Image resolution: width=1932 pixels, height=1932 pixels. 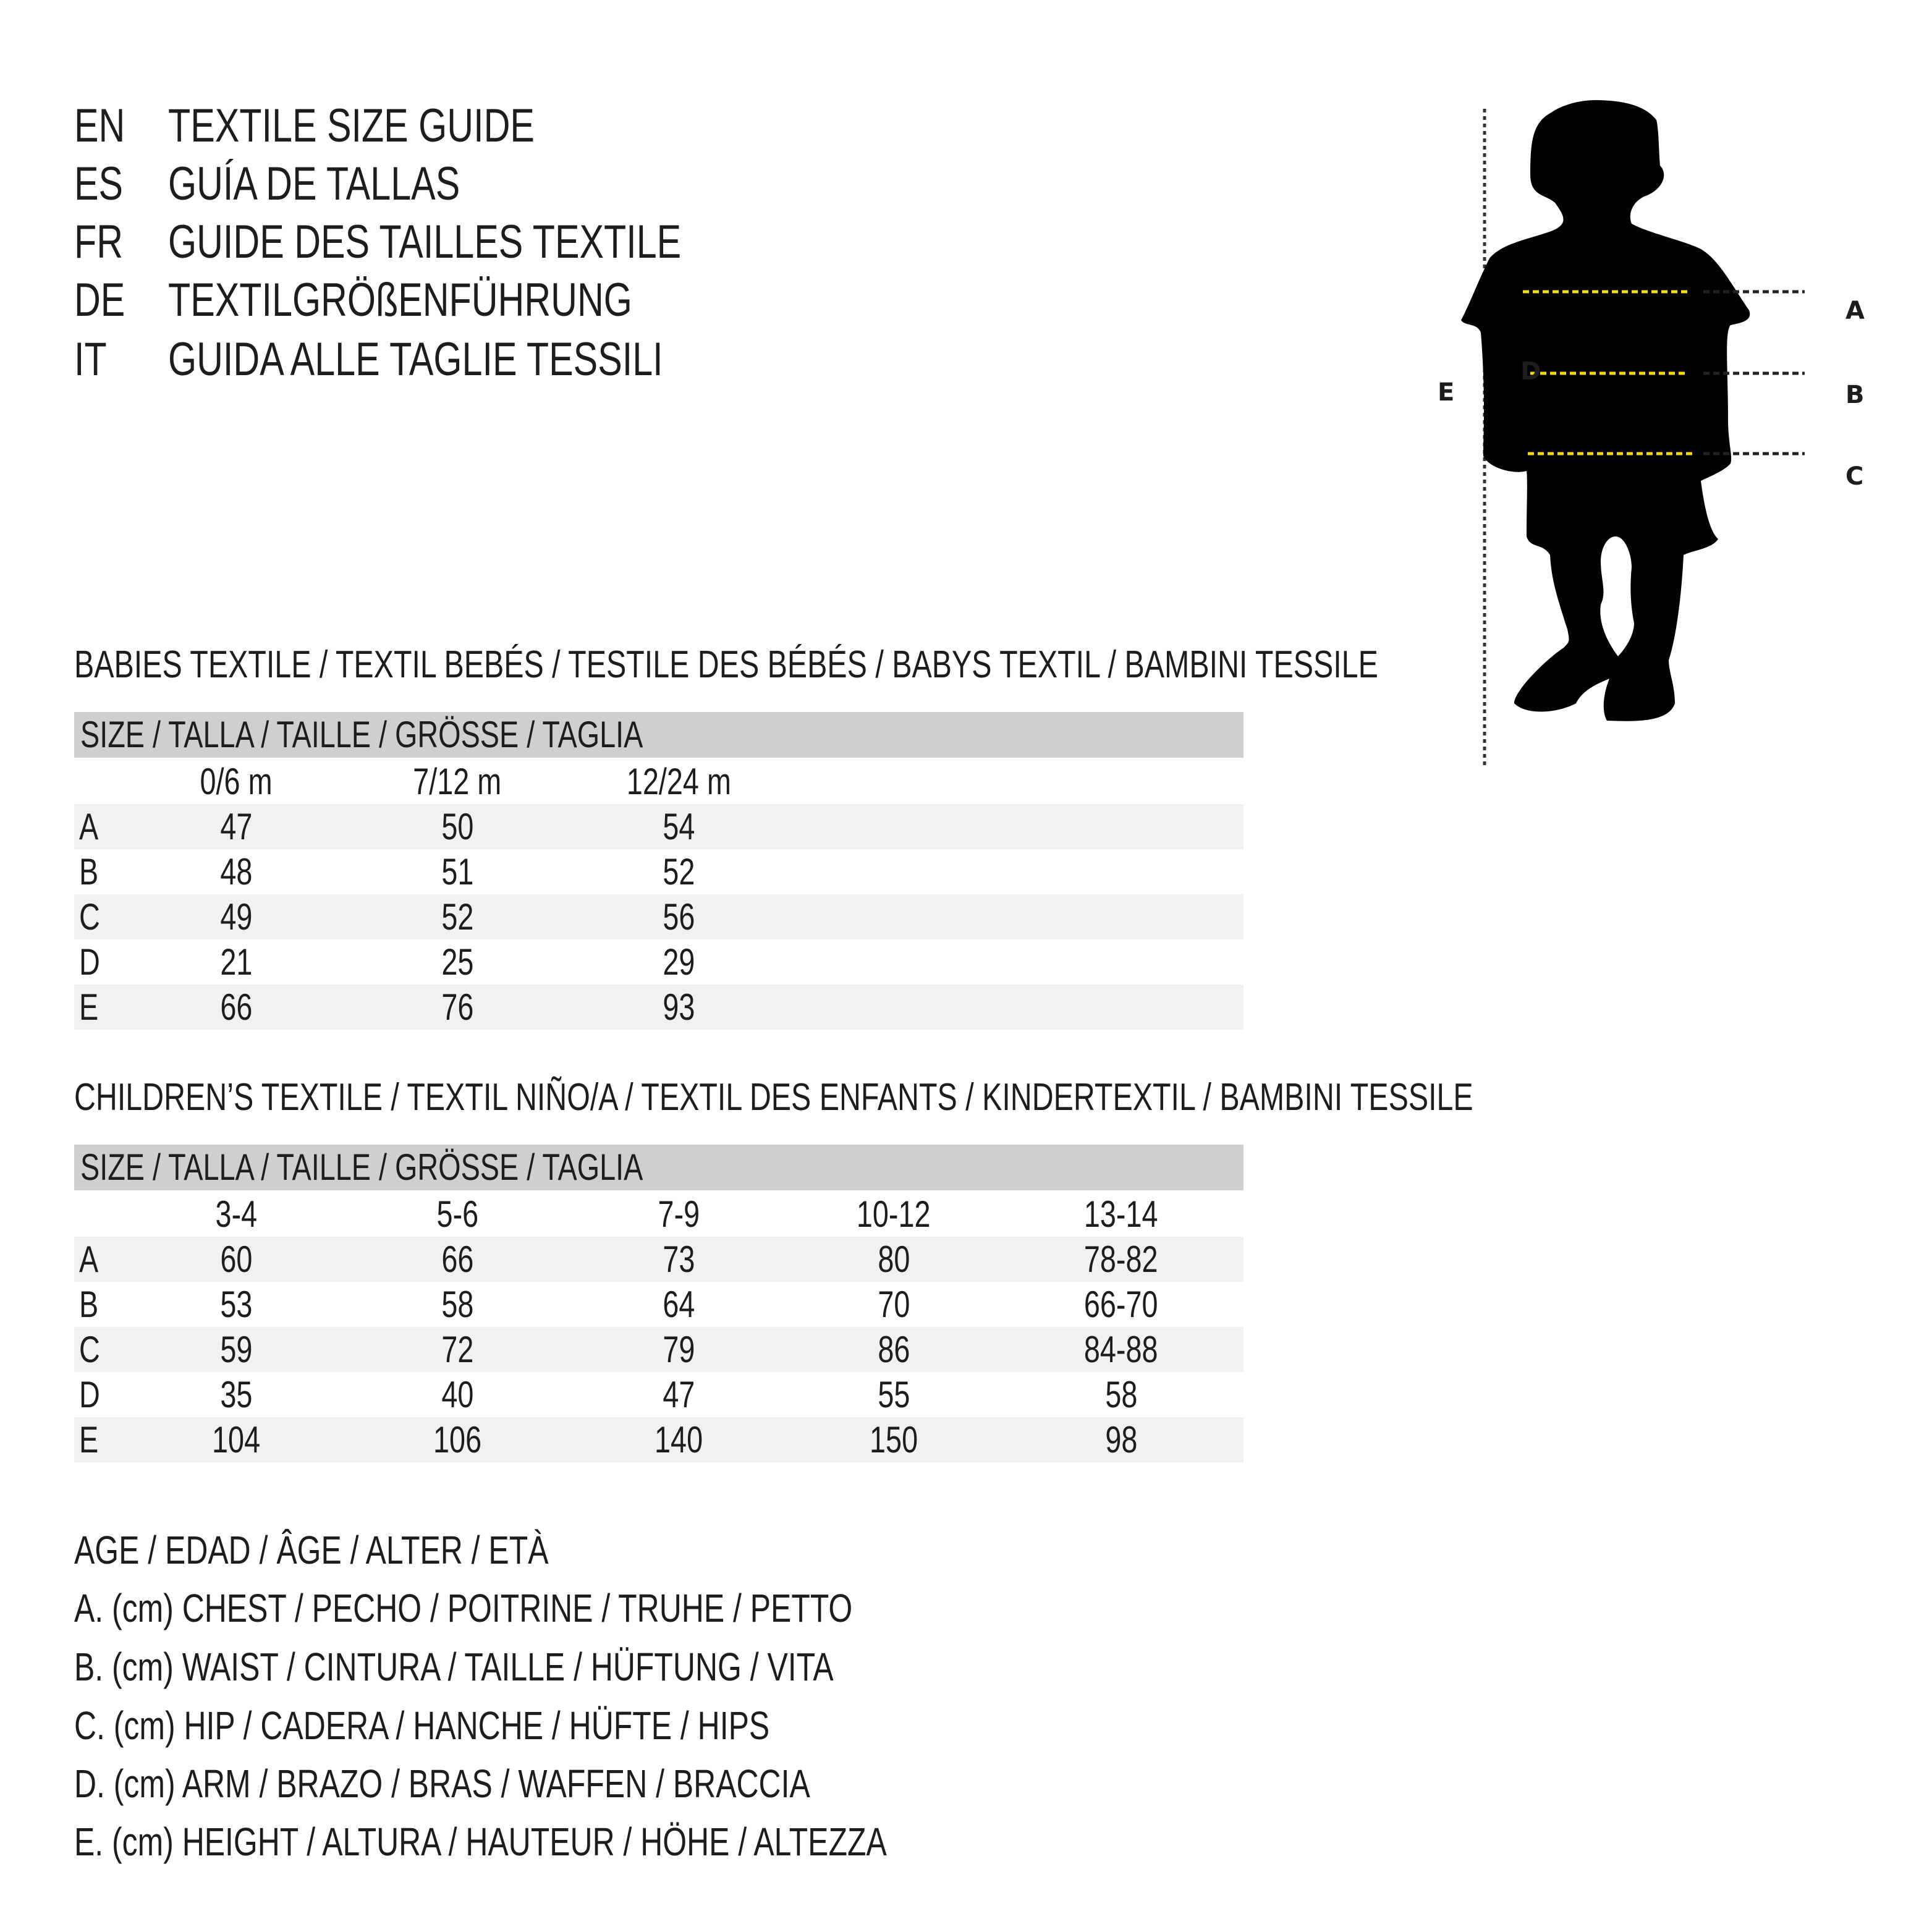 What do you see at coordinates (893, 1304) in the screenshot?
I see `table-cell: 70` at bounding box center [893, 1304].